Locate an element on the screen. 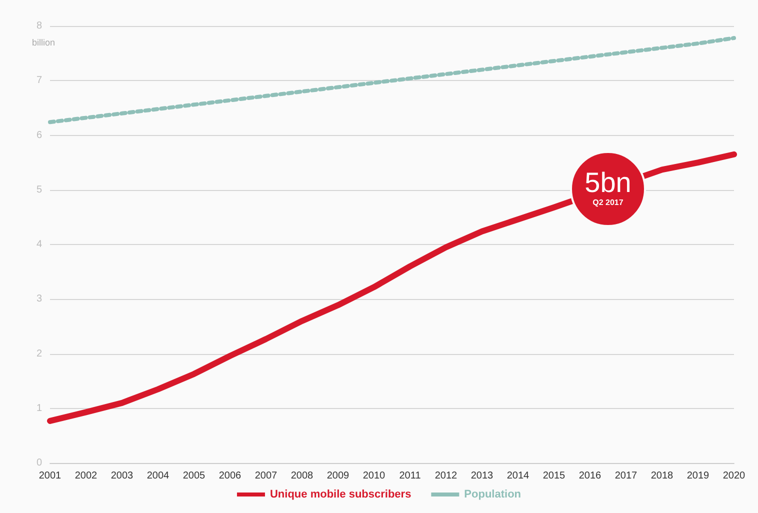  x-tick-label: 2013 is located at coordinates (482, 476).